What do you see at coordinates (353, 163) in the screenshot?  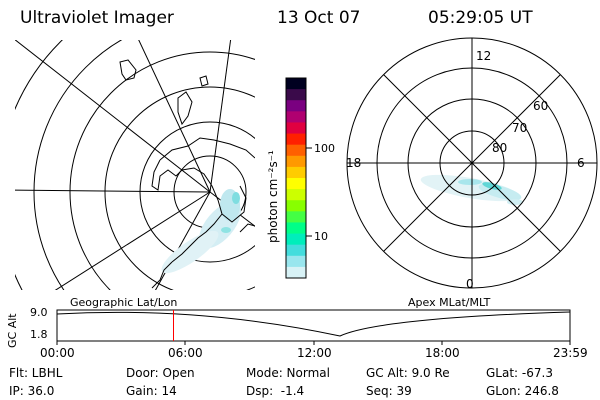 I see `mlt-label-18: 18` at bounding box center [353, 163].